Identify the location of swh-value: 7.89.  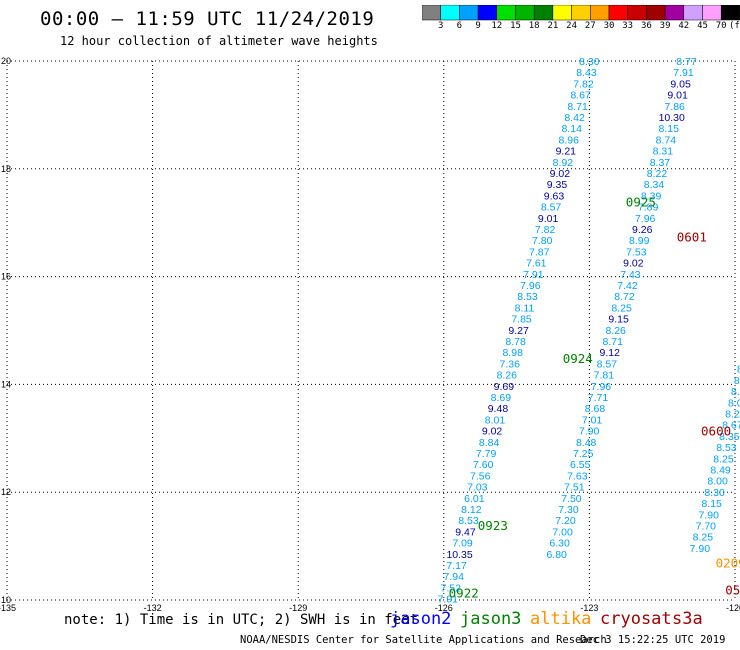
(648, 208).